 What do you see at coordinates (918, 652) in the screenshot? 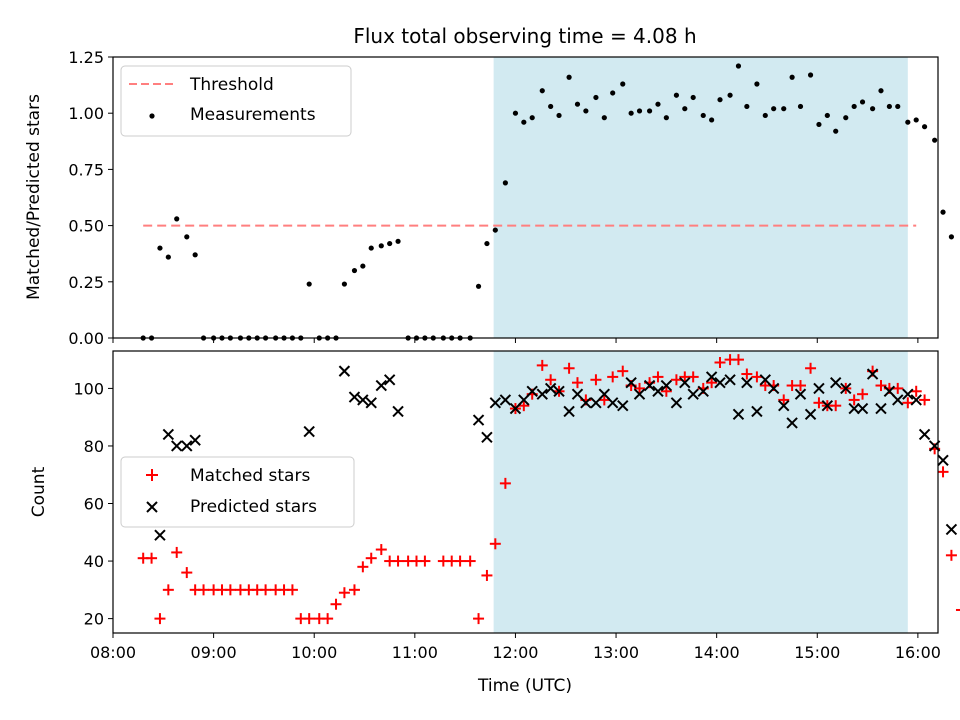
I see `x-tick-label: 16:00` at bounding box center [918, 652].